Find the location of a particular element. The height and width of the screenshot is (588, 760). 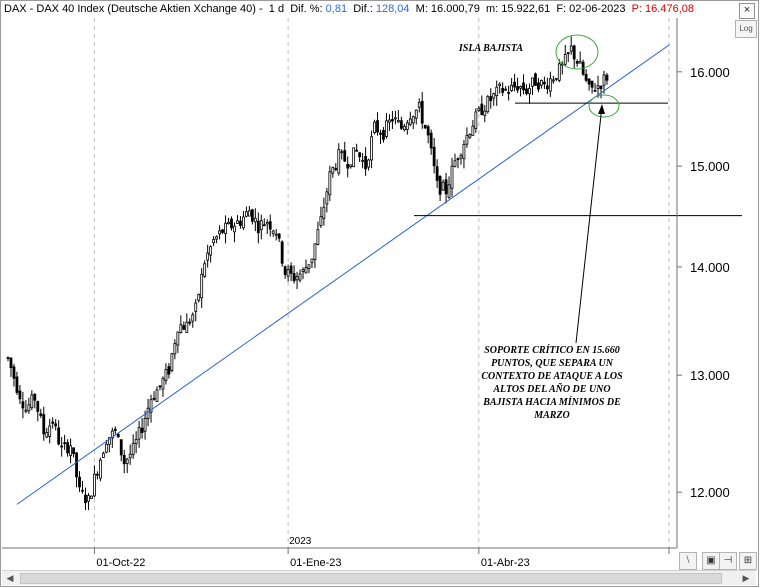

zoom-out-icon: ⧵ is located at coordinates (688, 561).